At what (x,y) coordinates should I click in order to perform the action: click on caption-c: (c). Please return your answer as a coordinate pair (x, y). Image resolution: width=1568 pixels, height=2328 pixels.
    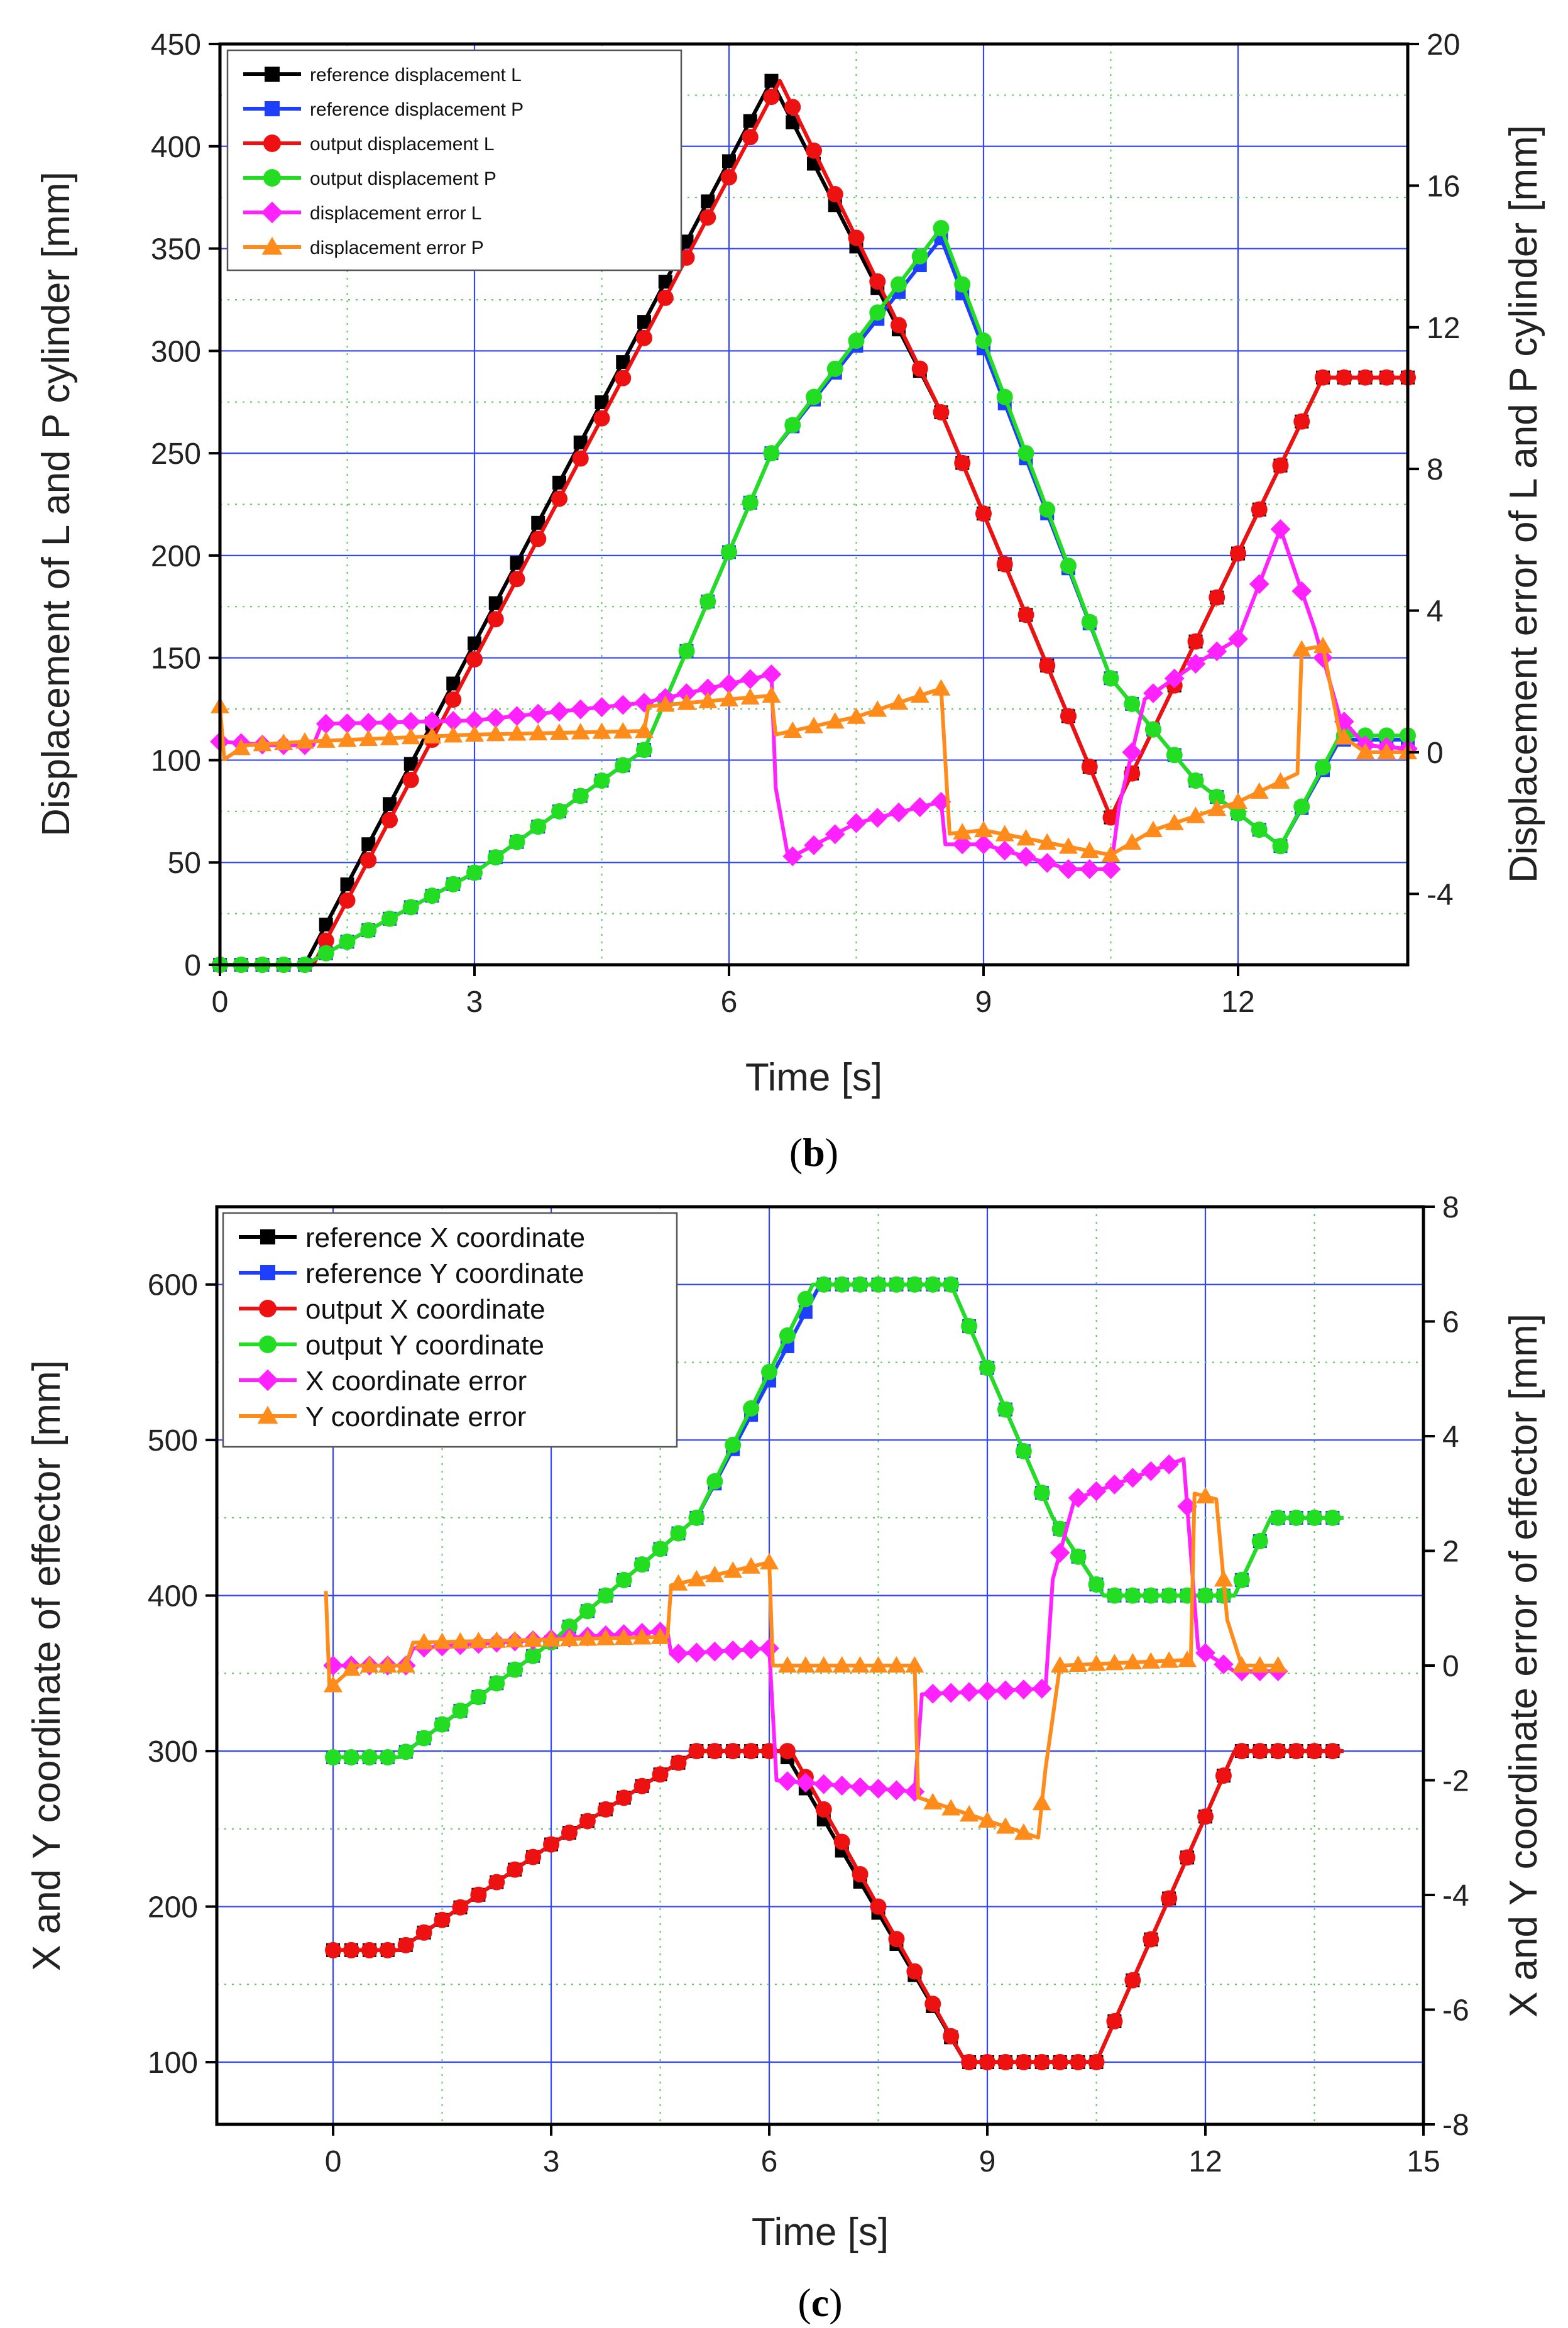
    Looking at the image, I should click on (820, 2302).